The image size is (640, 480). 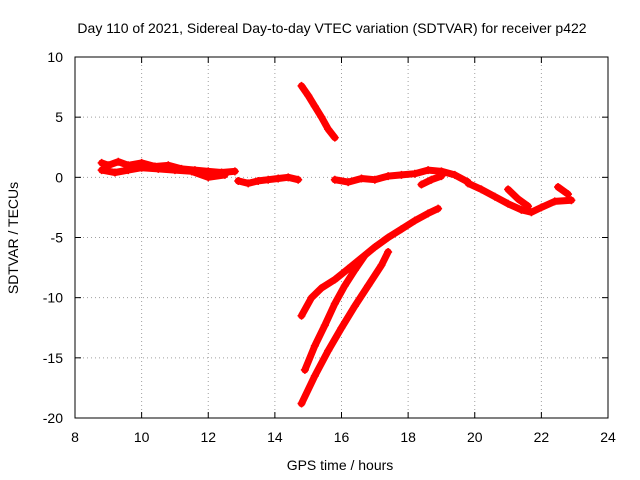 What do you see at coordinates (53, 358) in the screenshot?
I see `y-tick-label: -15` at bounding box center [53, 358].